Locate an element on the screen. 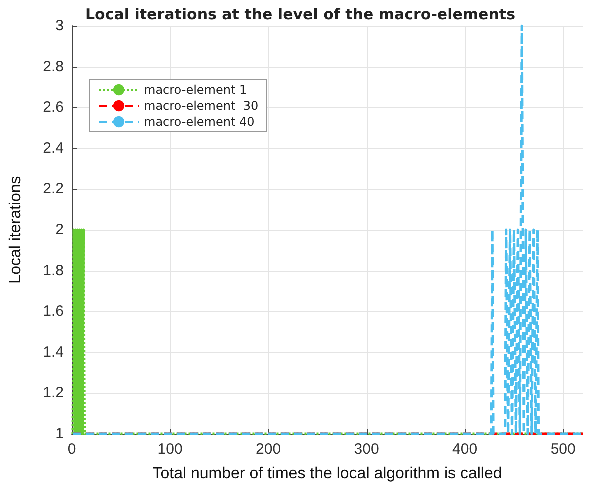  legend-label: macro-element 40 is located at coordinates (199, 122).